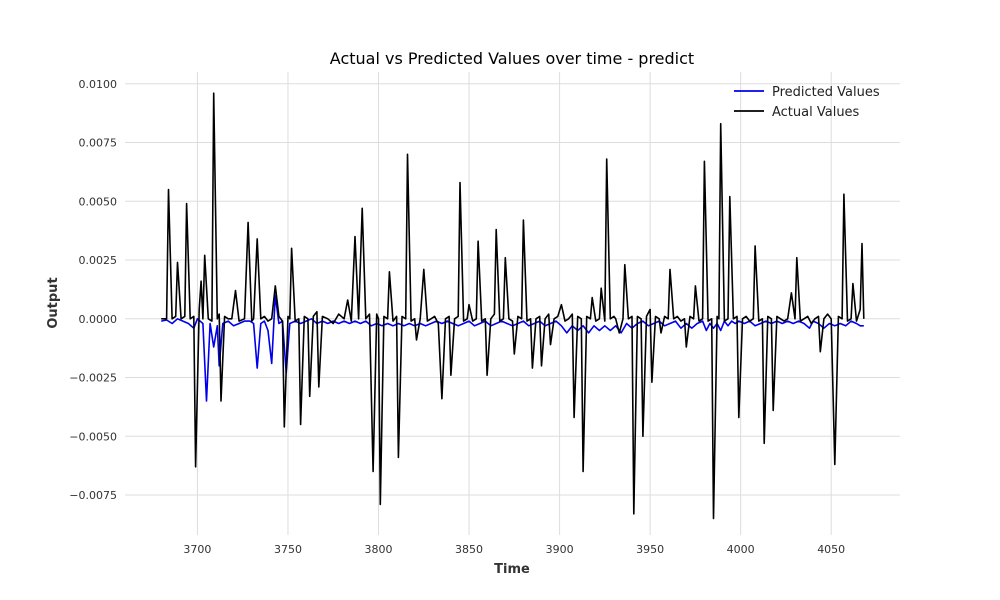 The image size is (1000, 600). What do you see at coordinates (469, 549) in the screenshot?
I see `x-tick-label: 3850` at bounding box center [469, 549].